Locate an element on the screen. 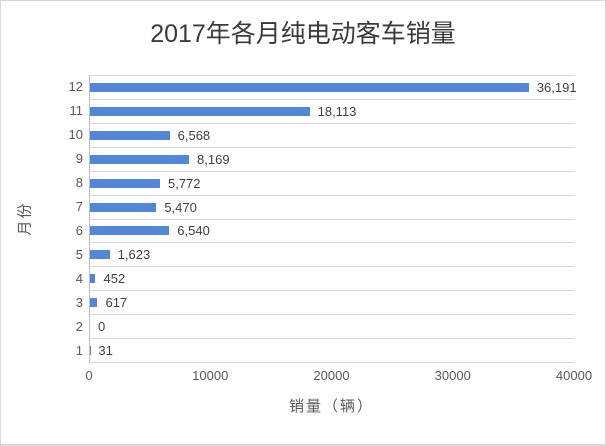  chart-row-month-8: 5,772 is located at coordinates (332, 182).